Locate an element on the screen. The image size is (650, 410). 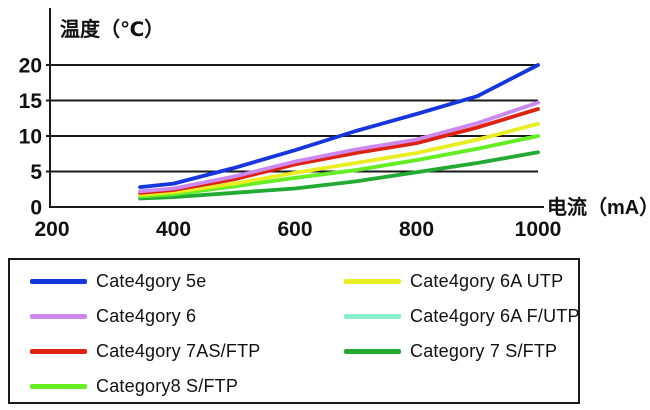
legend-item: Category8 S/FTP is located at coordinates (145, 386).